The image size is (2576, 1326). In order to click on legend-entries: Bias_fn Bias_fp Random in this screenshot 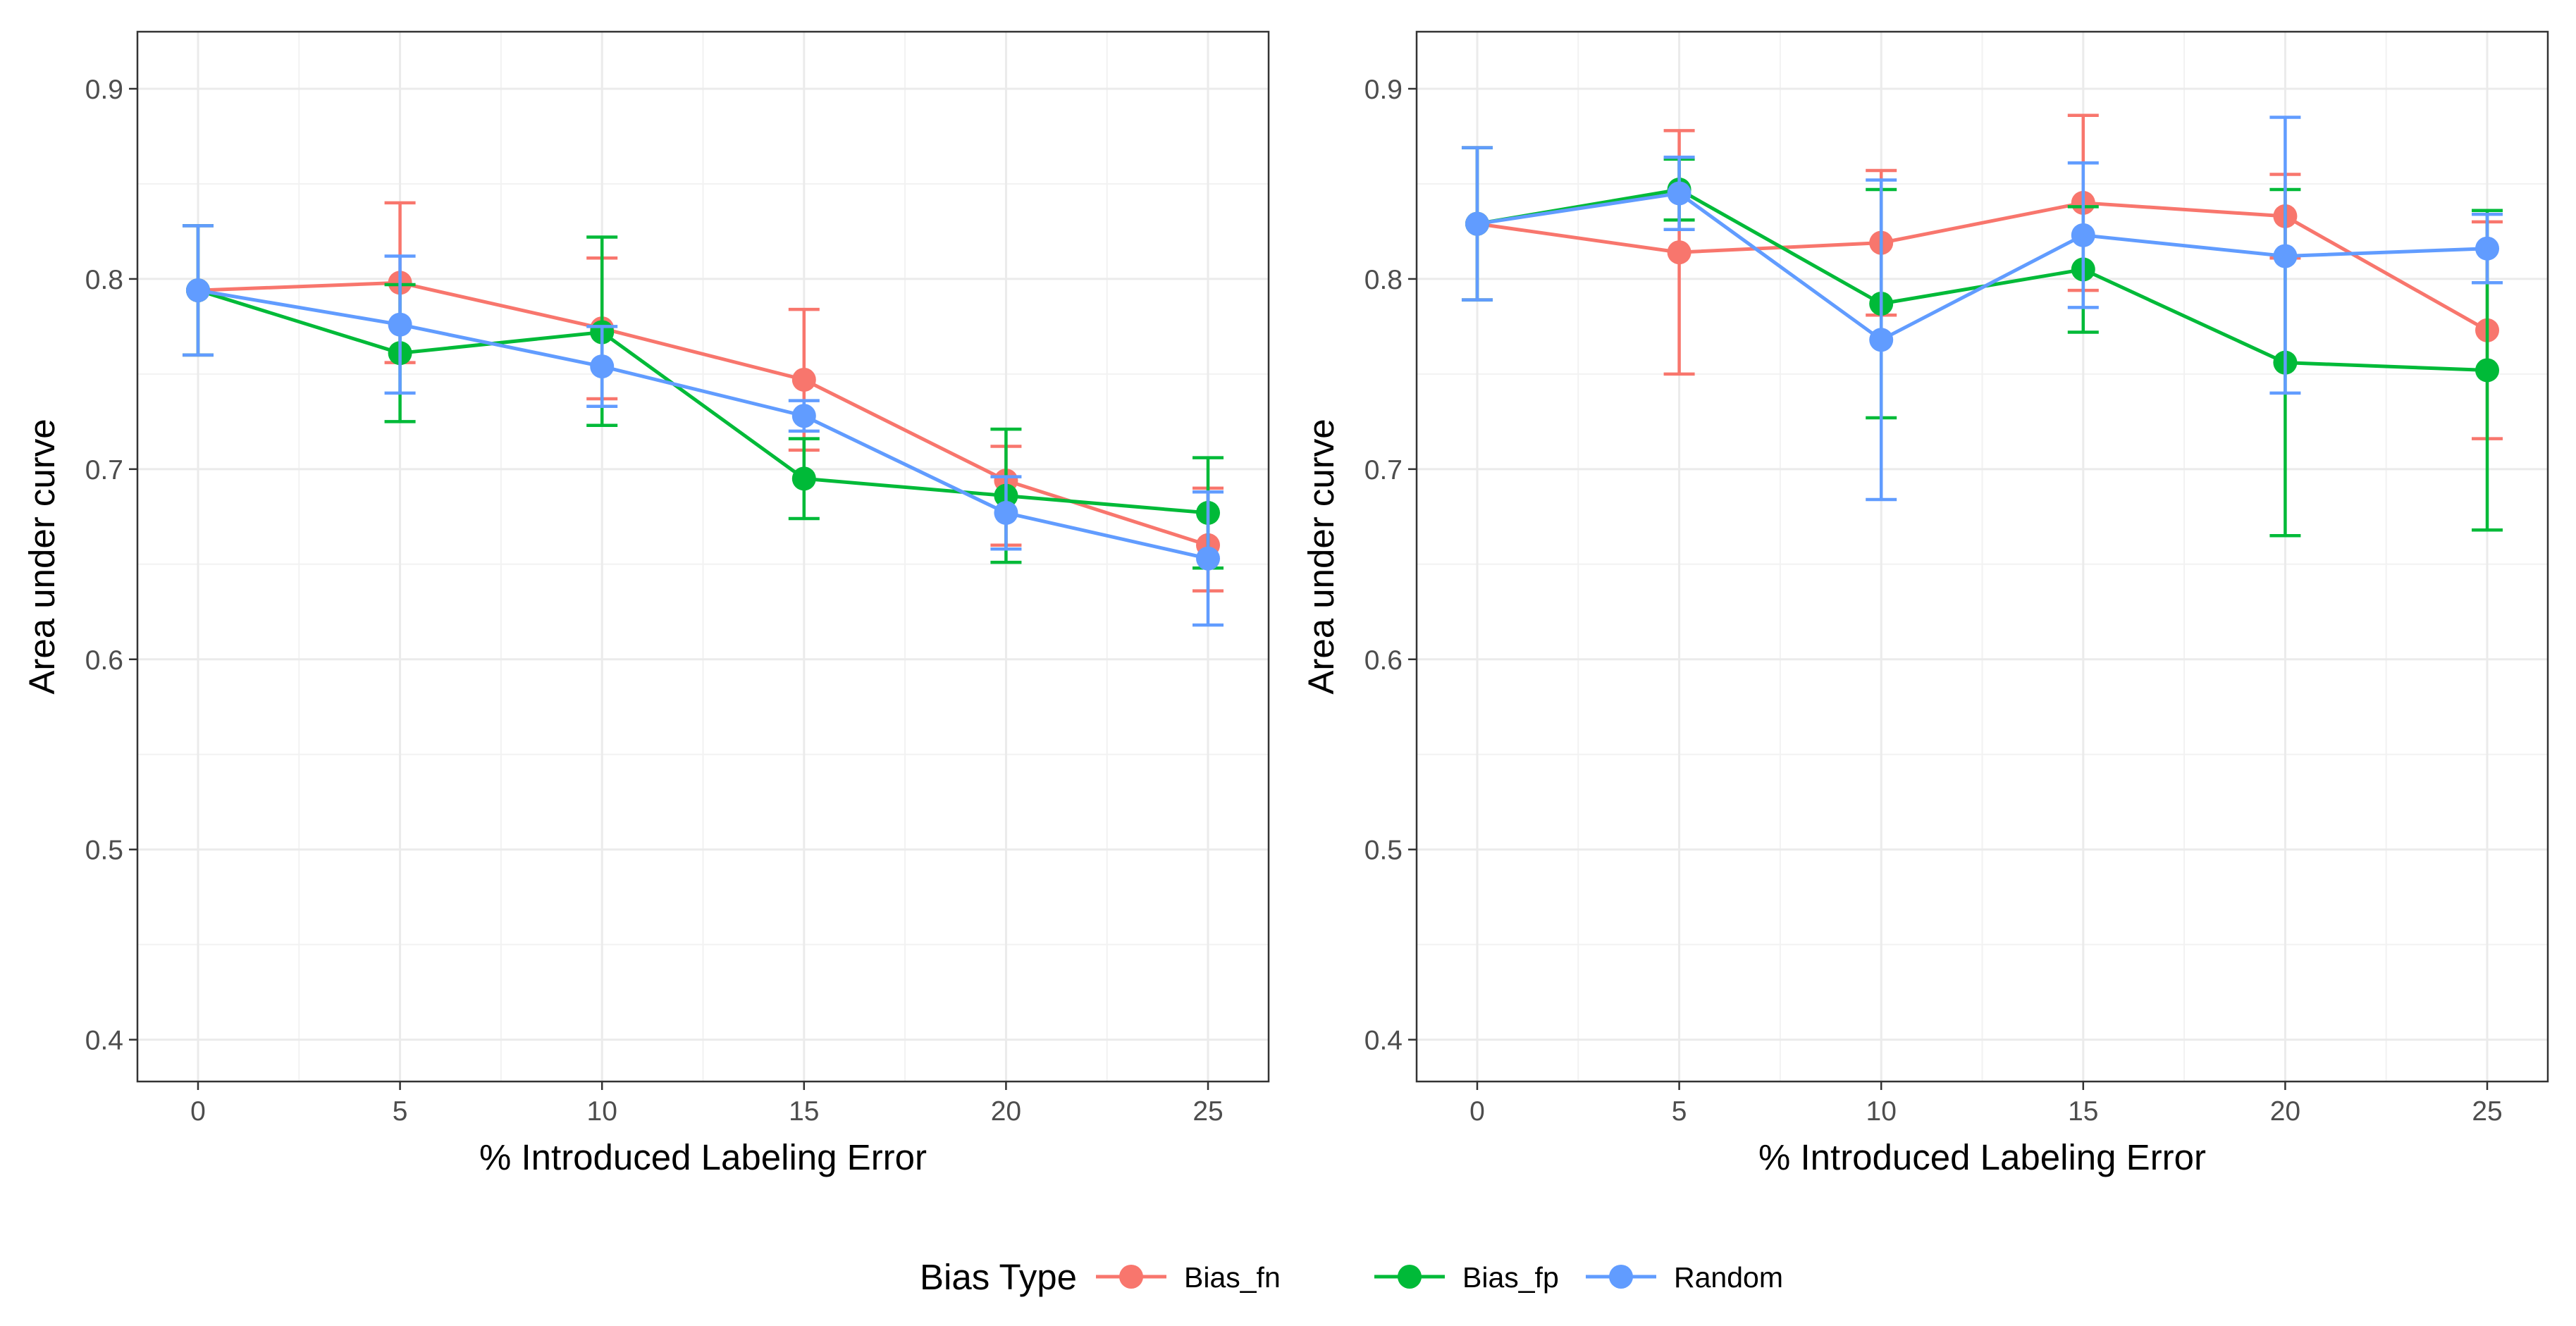, I will do `click(1439, 1277)`.